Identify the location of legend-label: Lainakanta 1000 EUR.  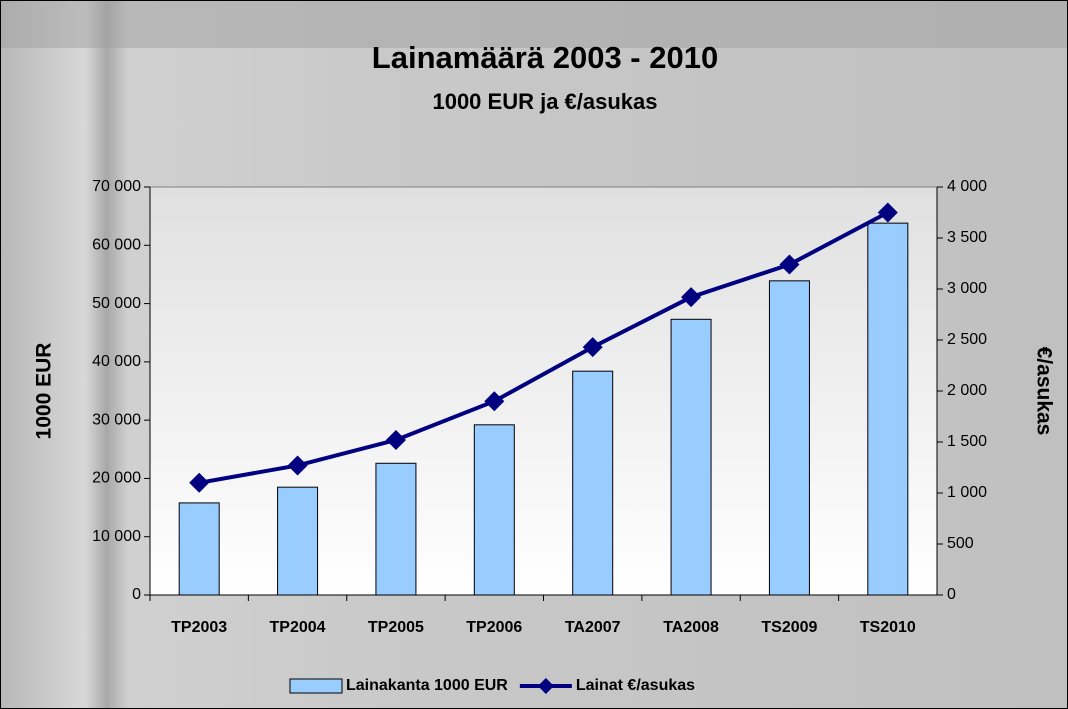
(427, 685).